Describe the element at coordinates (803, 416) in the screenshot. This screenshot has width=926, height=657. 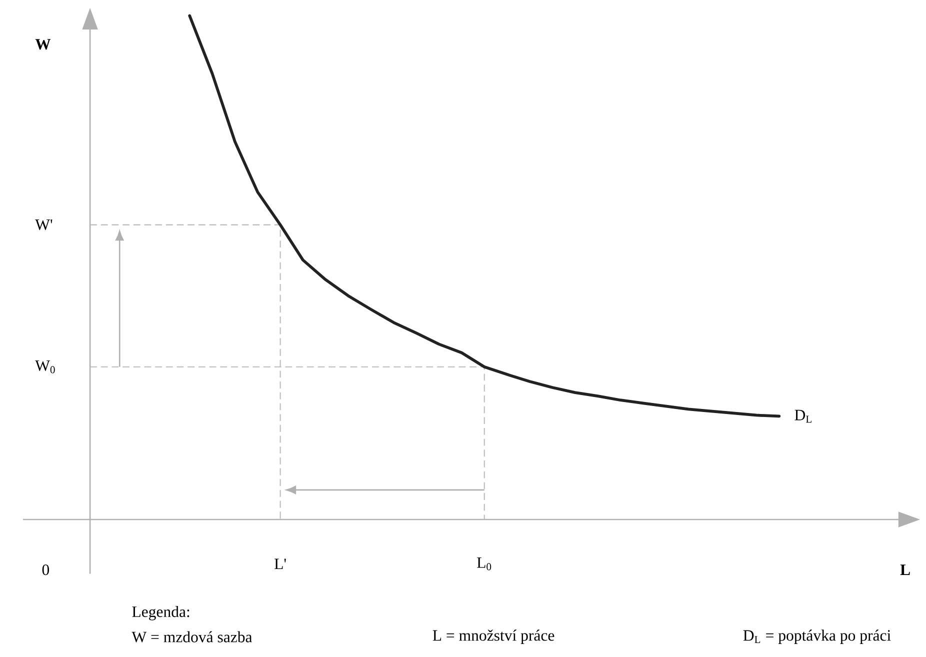
I see `series-label: D$_{L}$` at that location.